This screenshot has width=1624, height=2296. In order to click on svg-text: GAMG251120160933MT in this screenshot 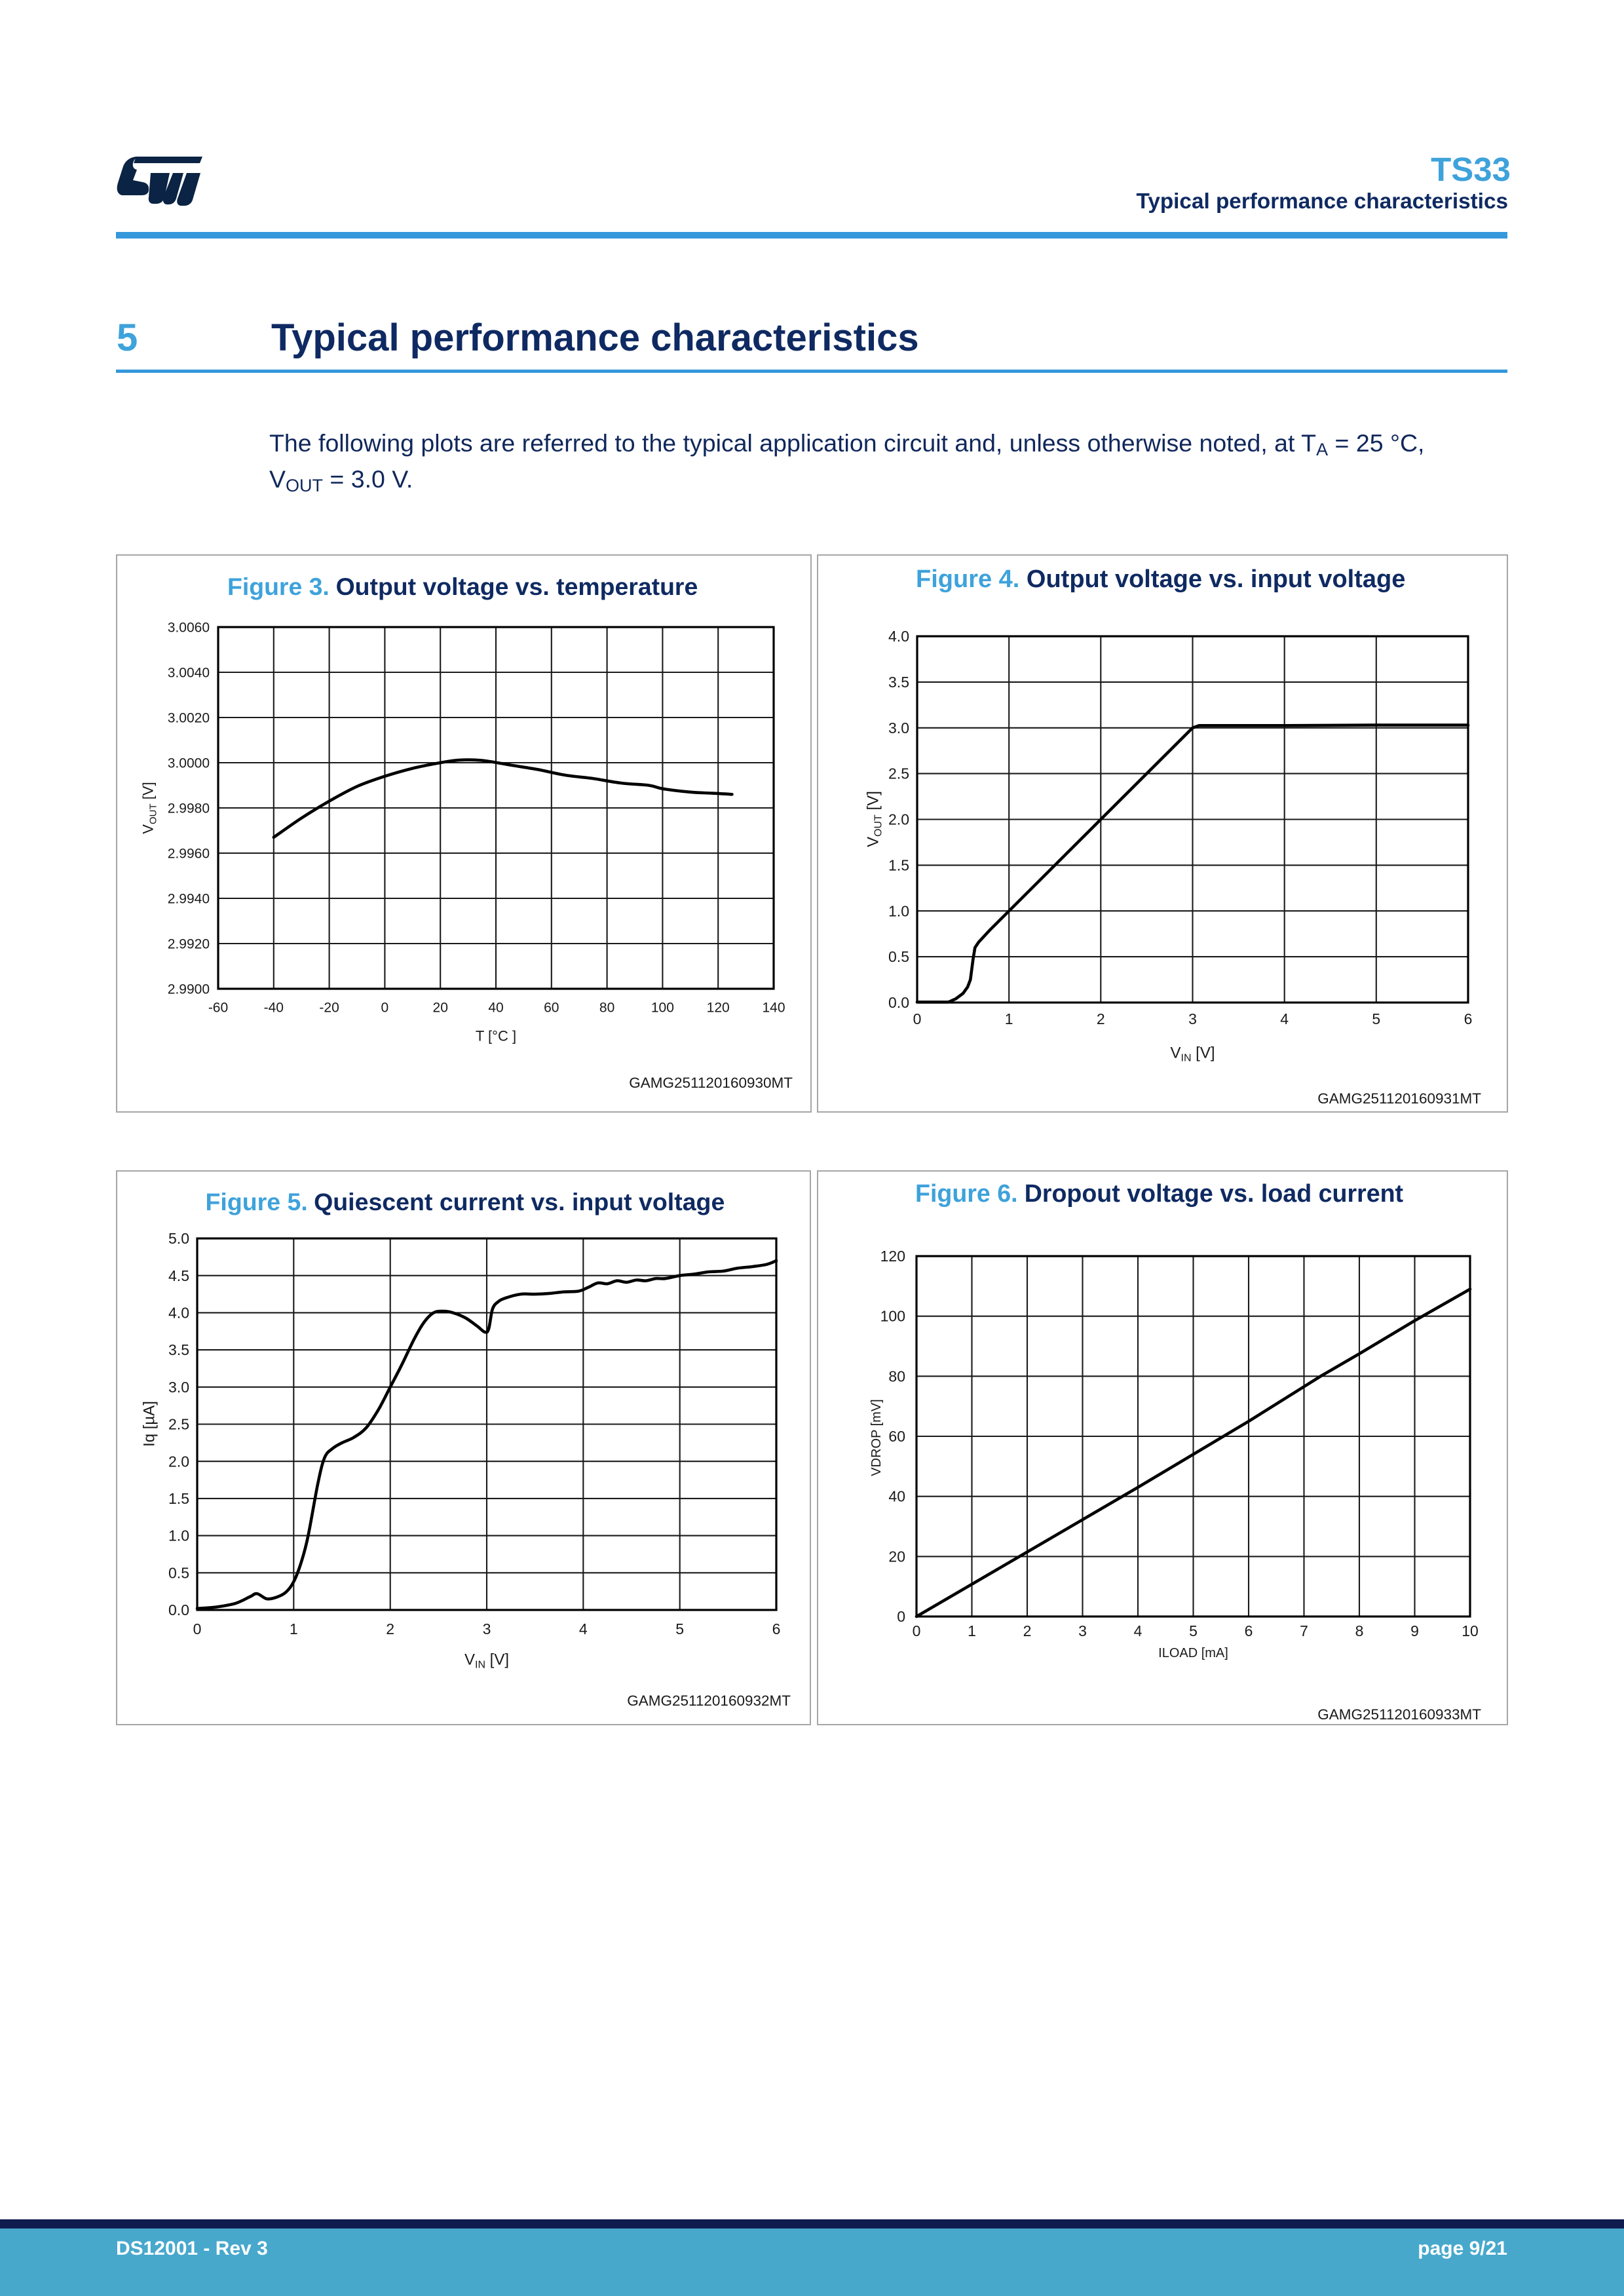, I will do `click(1399, 1714)`.